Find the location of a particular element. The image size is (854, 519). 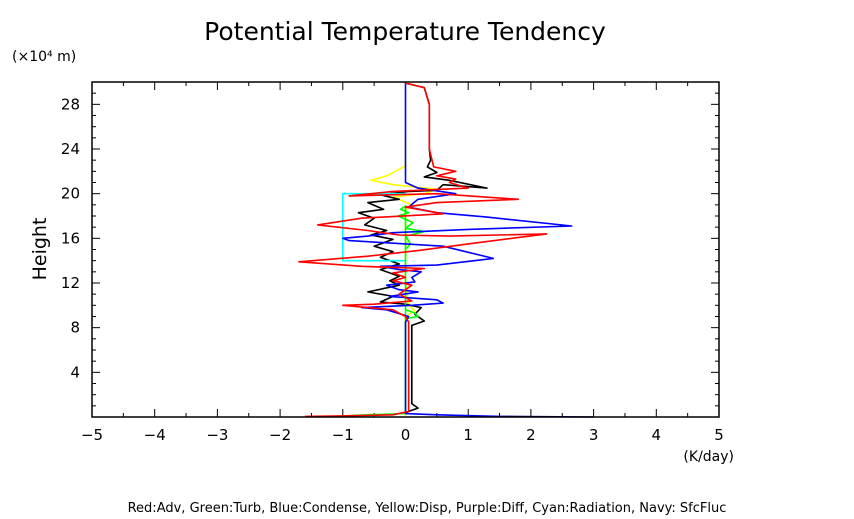

x-tick-label: −2 is located at coordinates (280, 435).